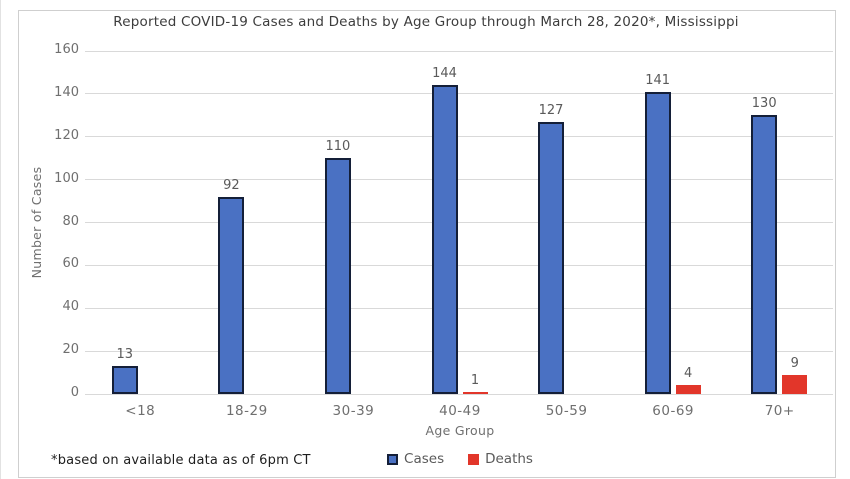 The image size is (850, 479). I want to click on x-axis-title: Age Group, so click(460, 430).